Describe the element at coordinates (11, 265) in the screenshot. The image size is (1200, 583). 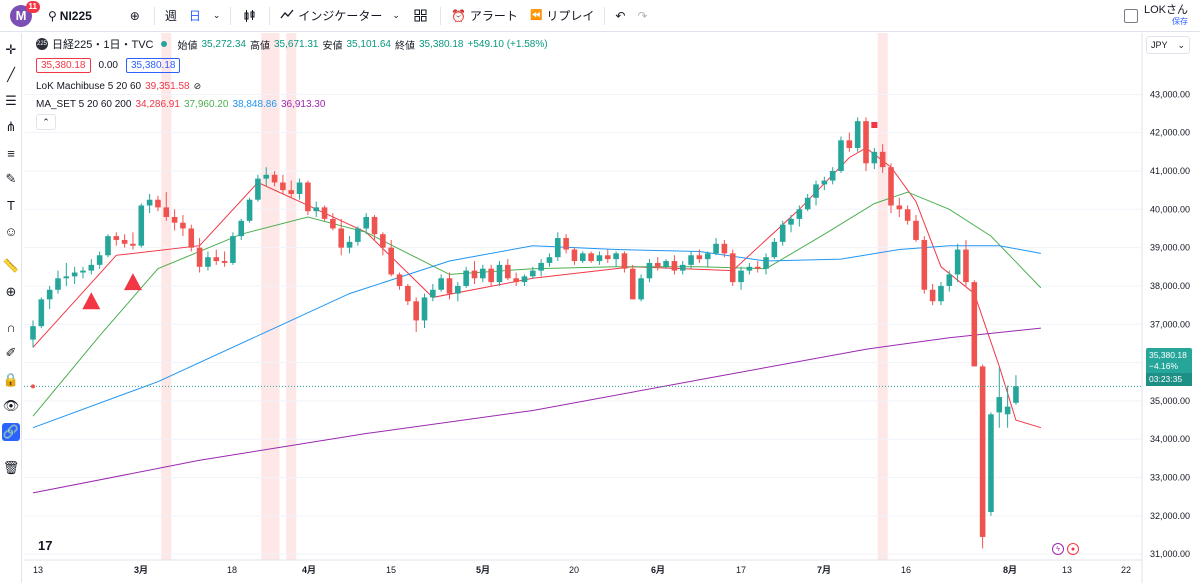
I see `ruler-icon: 📏` at that location.